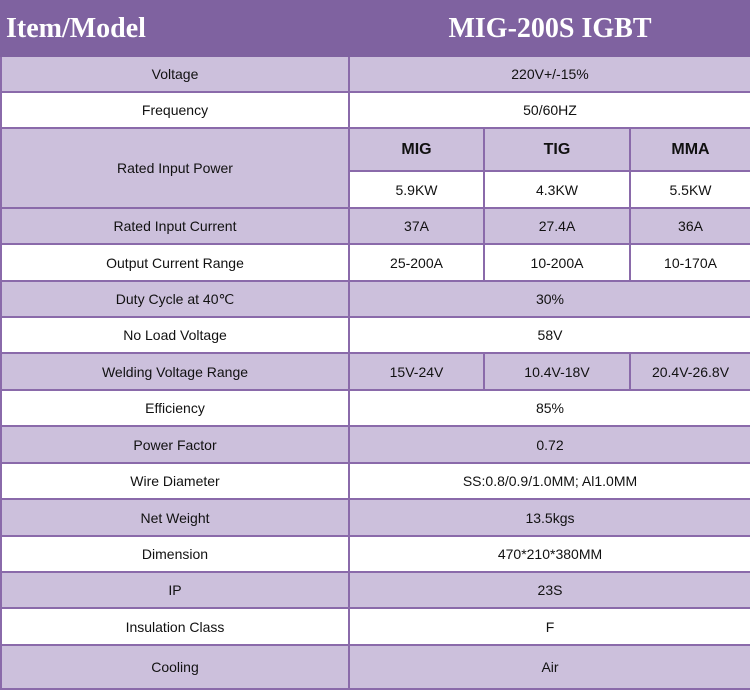  What do you see at coordinates (557, 189) in the screenshot?
I see `row-value: 4.3KW` at bounding box center [557, 189].